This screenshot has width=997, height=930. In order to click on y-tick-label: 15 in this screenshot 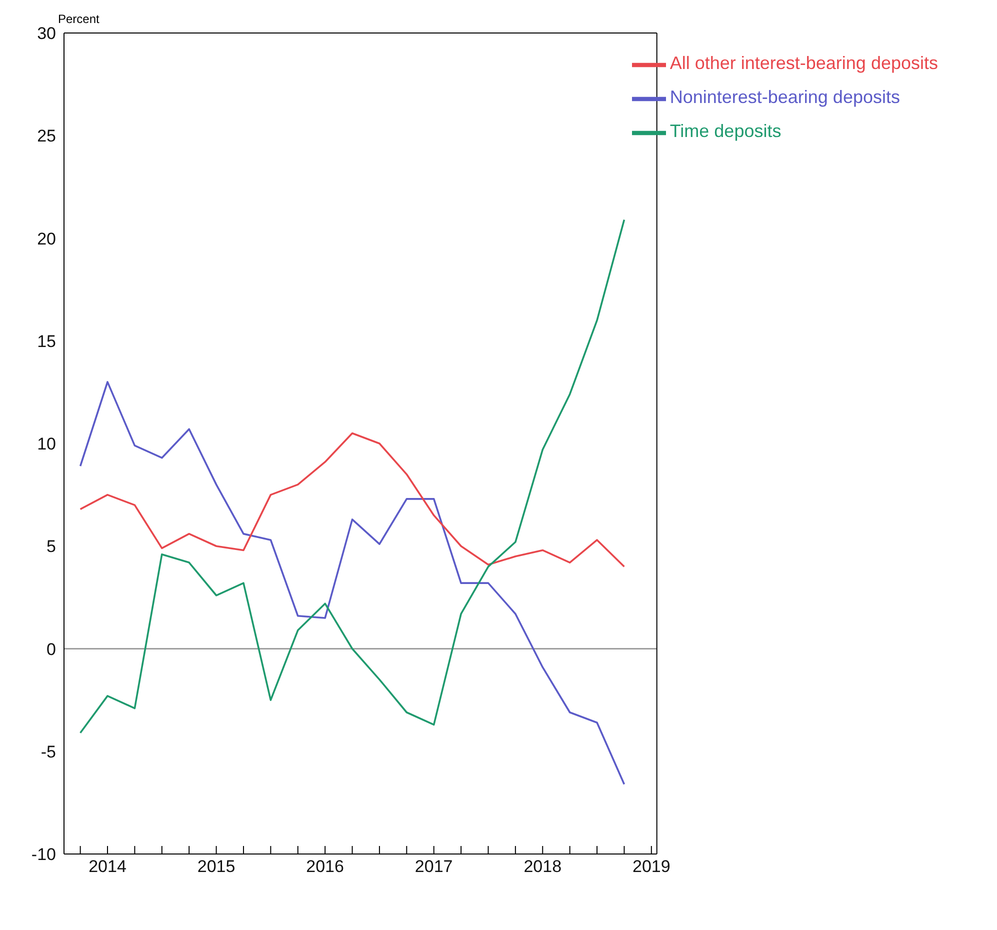, I will do `click(46, 341)`.